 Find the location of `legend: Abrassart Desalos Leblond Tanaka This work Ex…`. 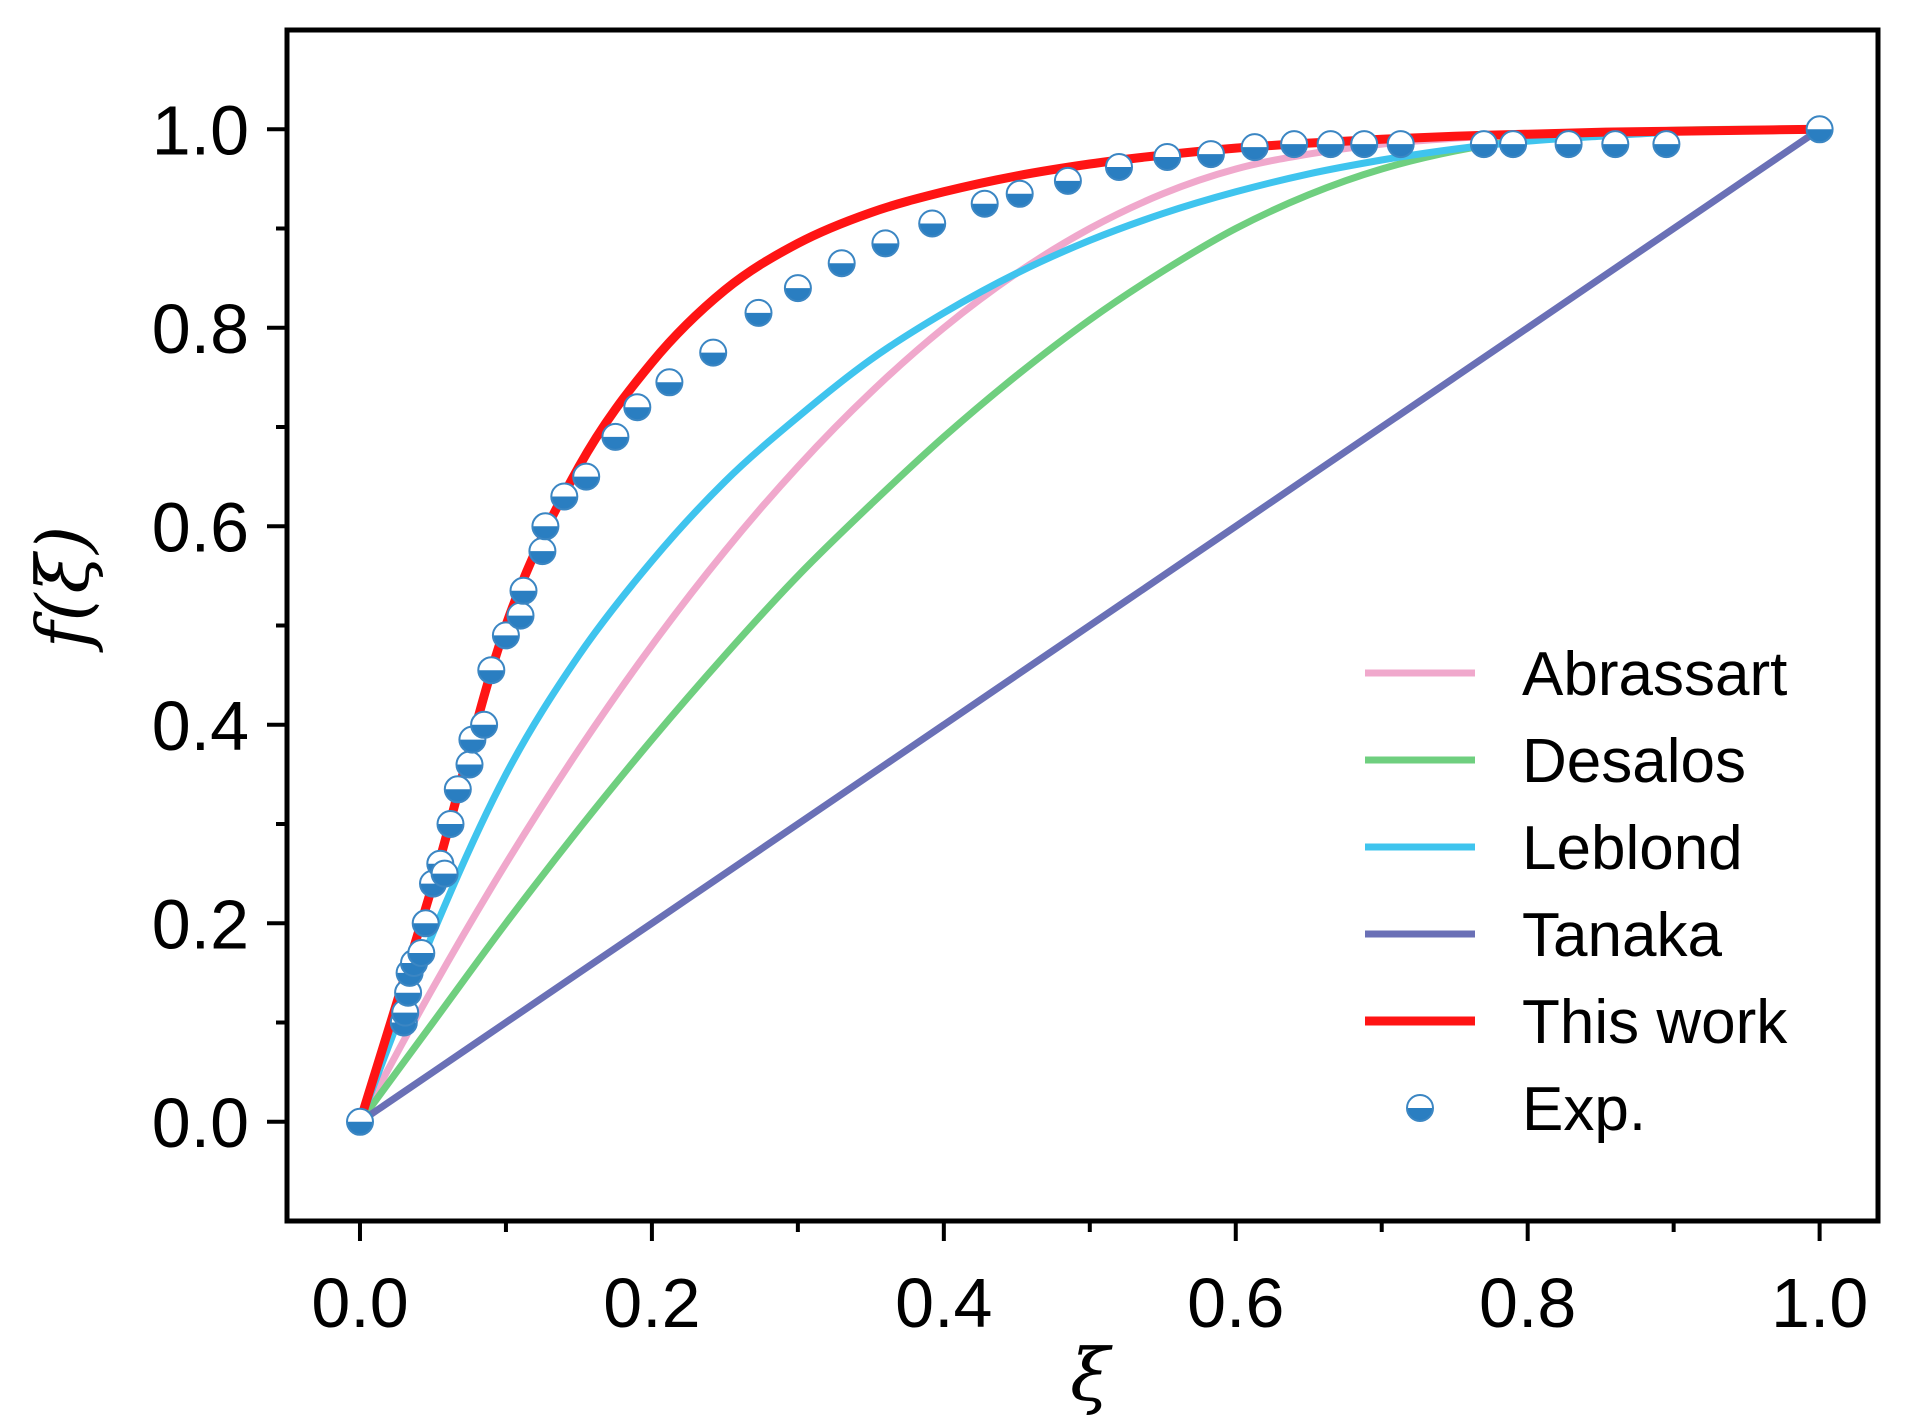

legend: Abrassart Desalos Leblond Tanaka This work Ex… is located at coordinates (1576, 892).